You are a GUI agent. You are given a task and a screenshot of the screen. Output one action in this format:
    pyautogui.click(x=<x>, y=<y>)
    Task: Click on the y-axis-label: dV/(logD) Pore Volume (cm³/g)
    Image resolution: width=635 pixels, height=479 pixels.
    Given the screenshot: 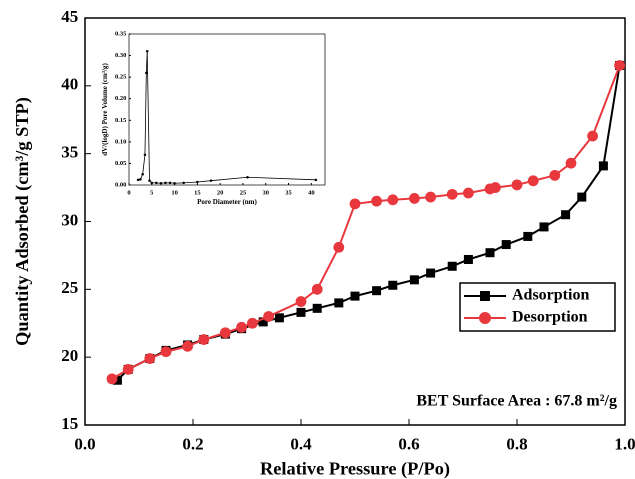 What is the action you would take?
    pyautogui.click(x=105, y=109)
    